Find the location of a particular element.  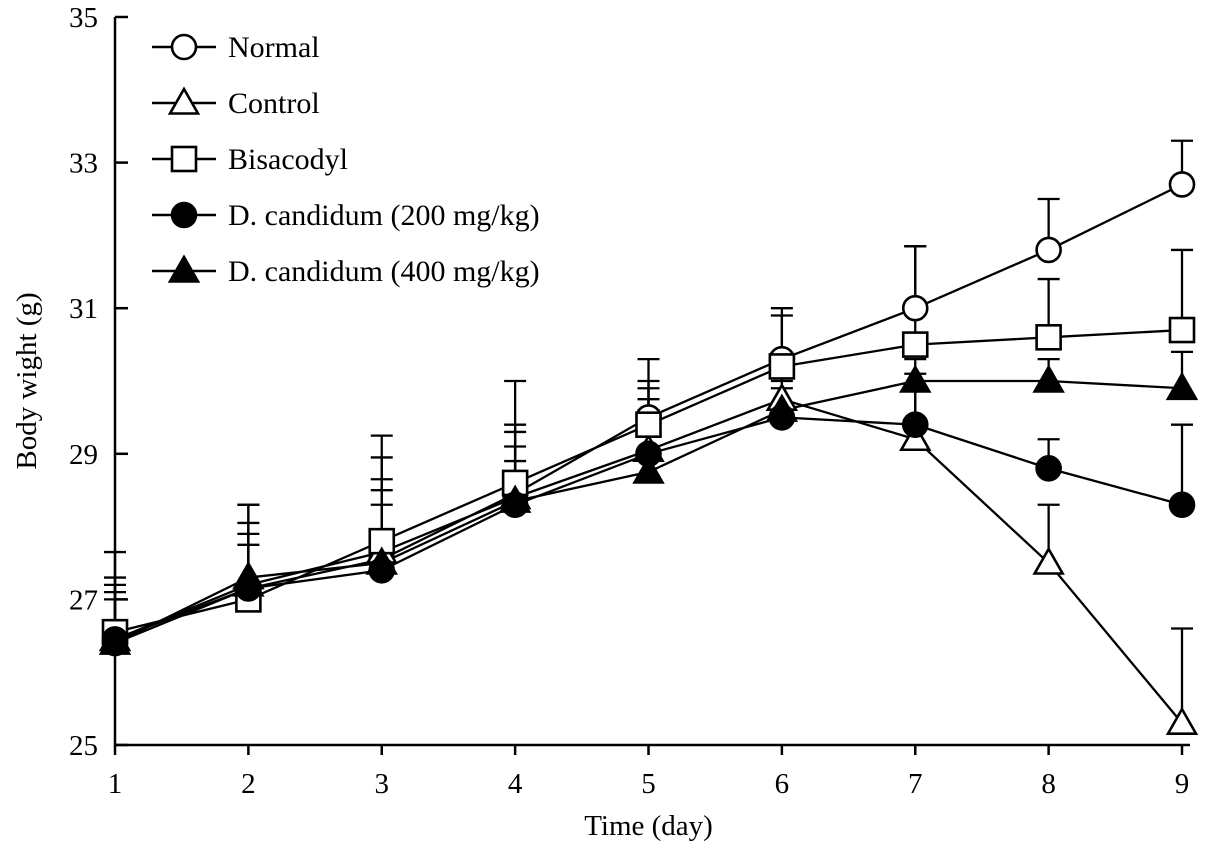

x-tick-label: 8 is located at coordinates (1048, 784).